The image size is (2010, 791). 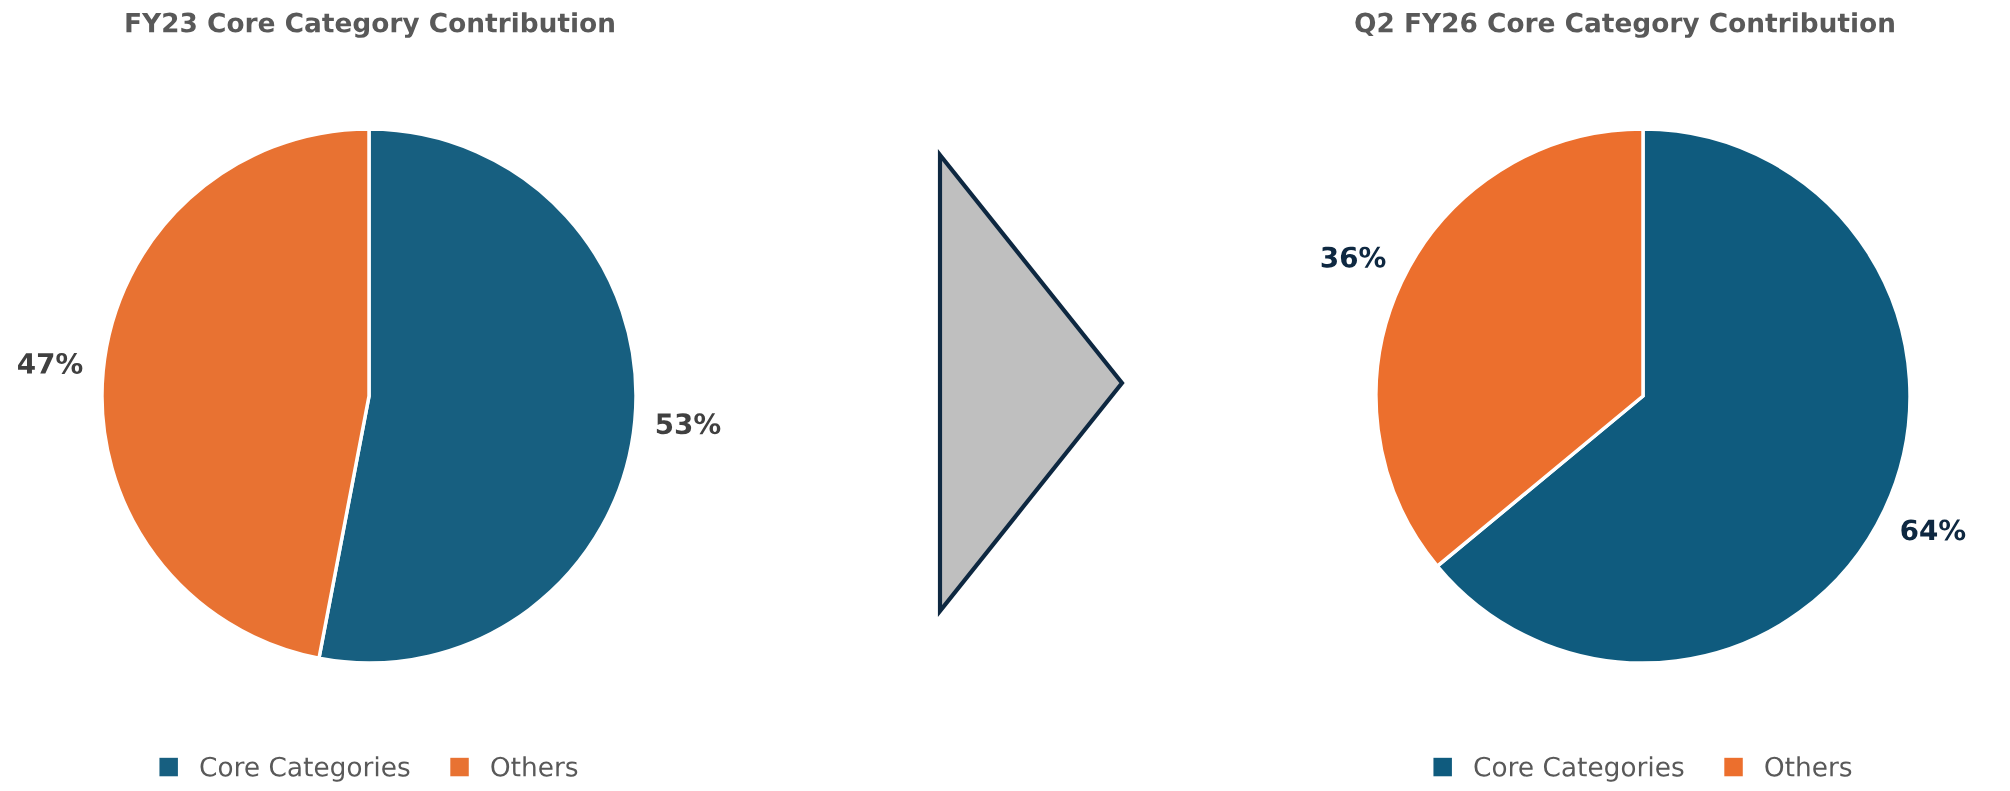 I want to click on data-label: 47%, so click(x=50, y=363).